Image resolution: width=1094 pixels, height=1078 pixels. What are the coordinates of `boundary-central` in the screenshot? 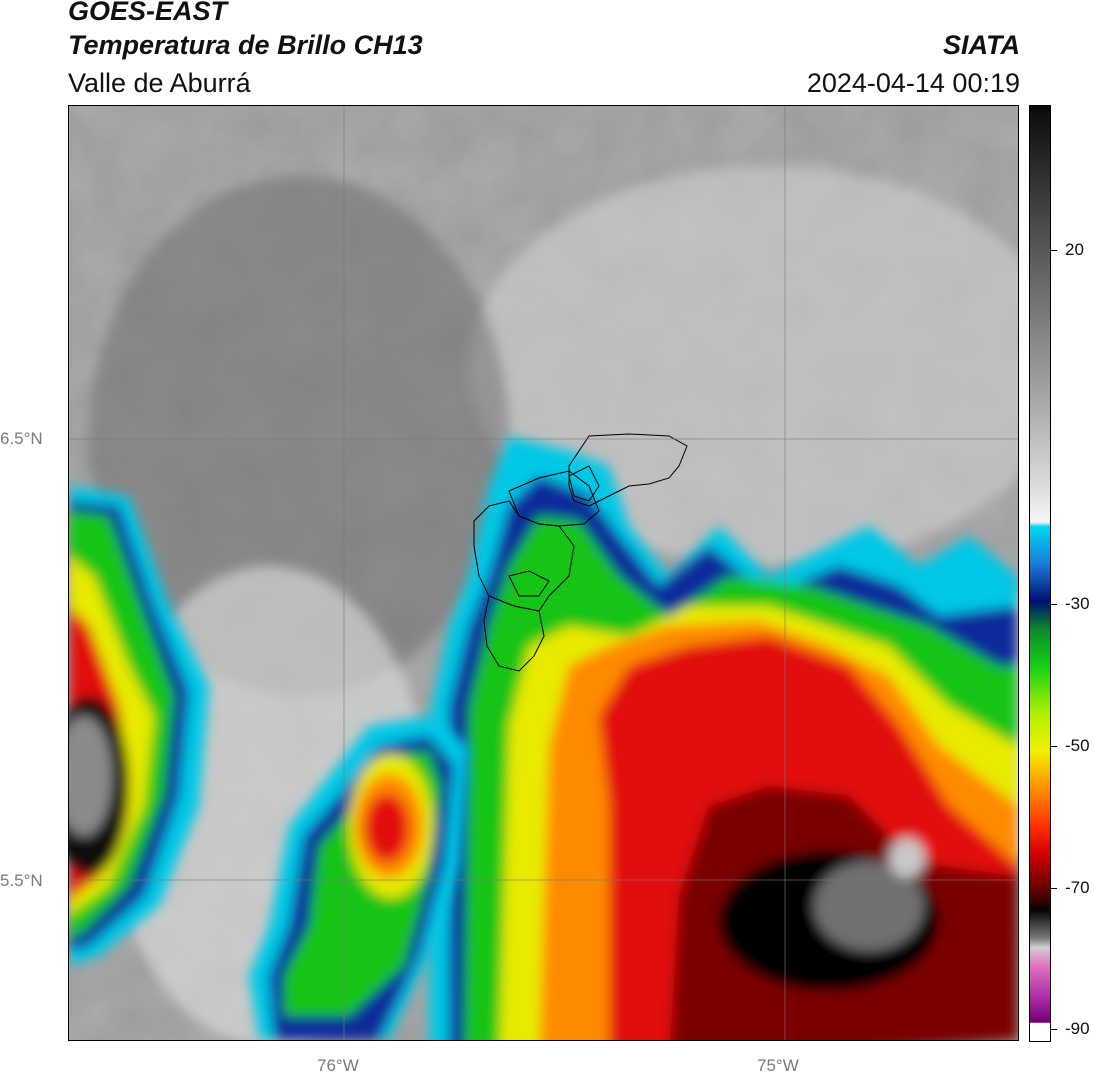 It's located at (524, 556).